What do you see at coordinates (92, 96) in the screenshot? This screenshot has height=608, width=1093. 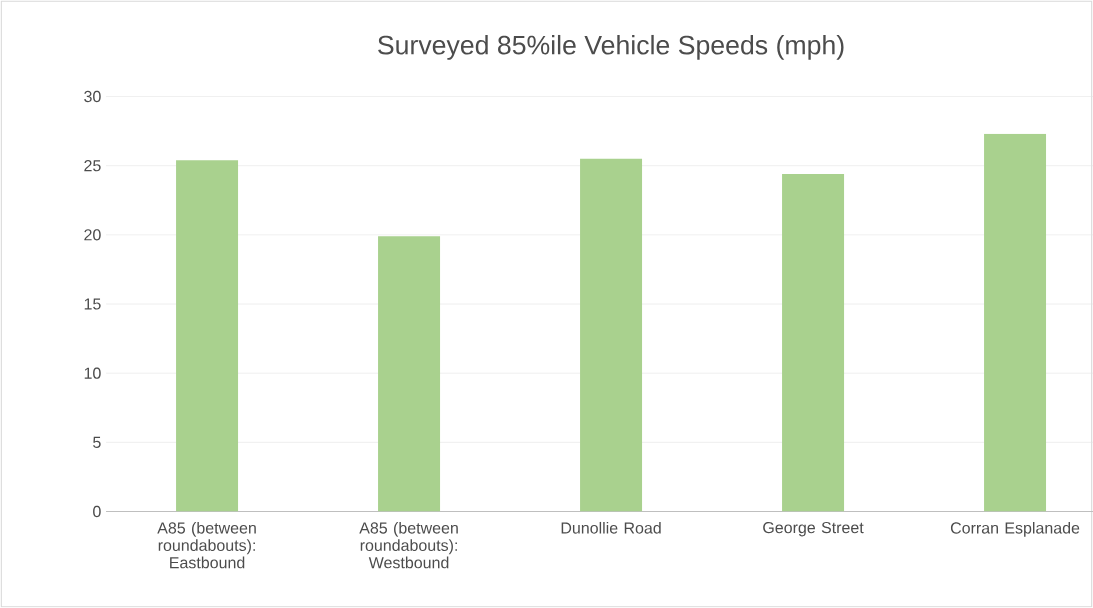 I see `y-tick-label: 30` at bounding box center [92, 96].